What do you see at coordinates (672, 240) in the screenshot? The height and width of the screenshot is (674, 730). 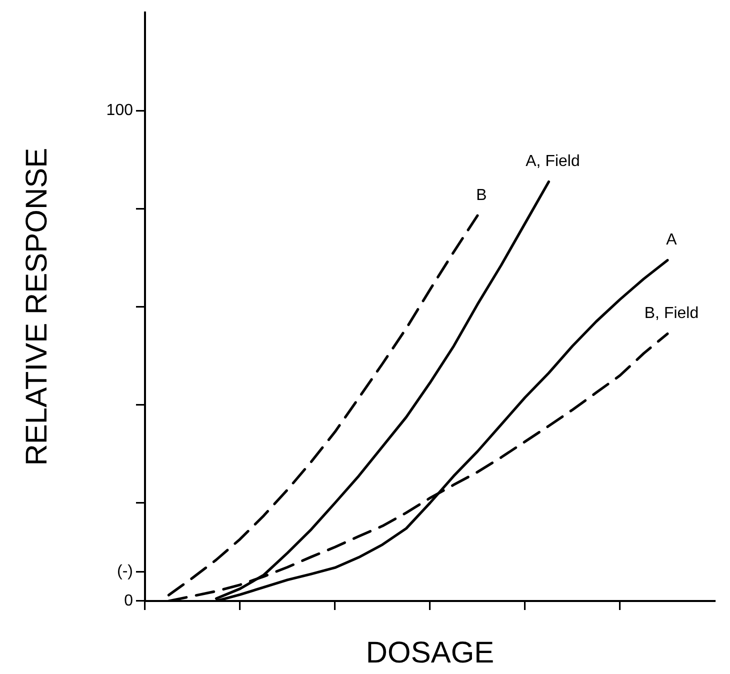 I see `series-label: A` at bounding box center [672, 240].